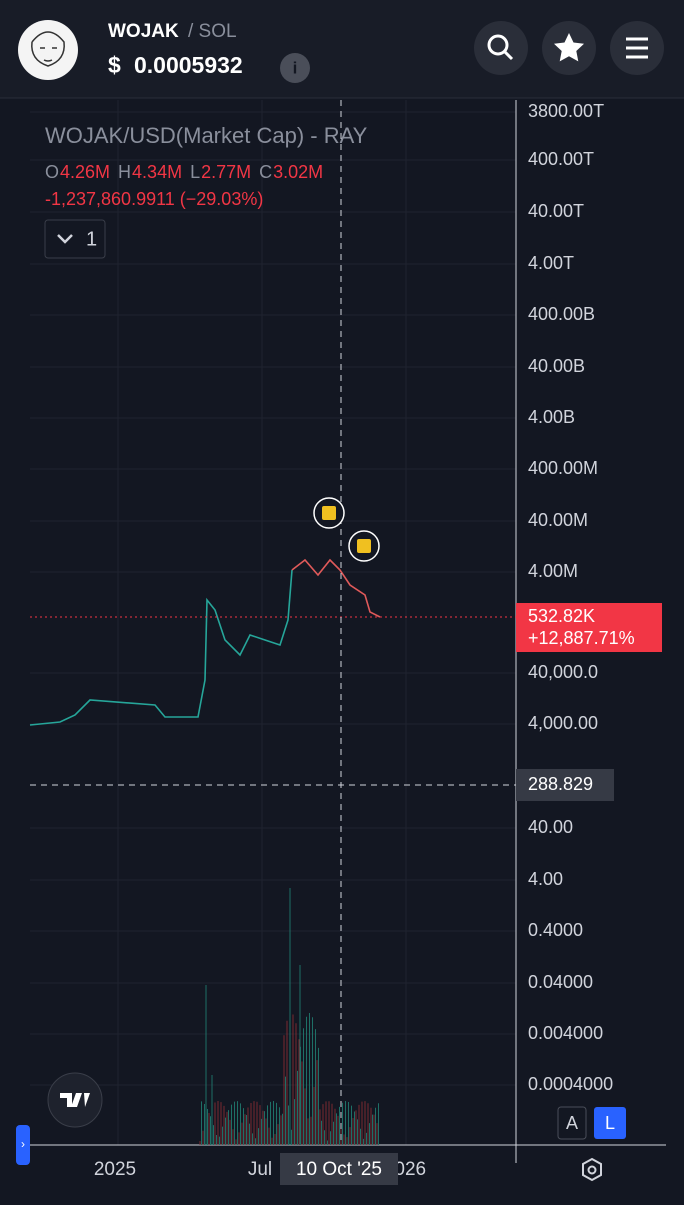 The width and height of the screenshot is (684, 1205). I want to click on y-axis-label: 0.0004000, so click(570, 1084).